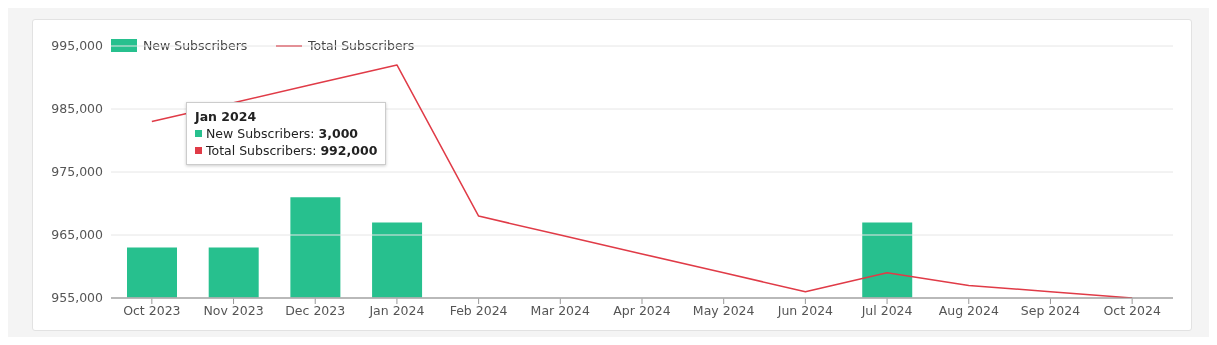 This screenshot has height=345, width=1217. Describe the element at coordinates (77, 172) in the screenshot. I see `y-tick-label: 975,000` at that location.